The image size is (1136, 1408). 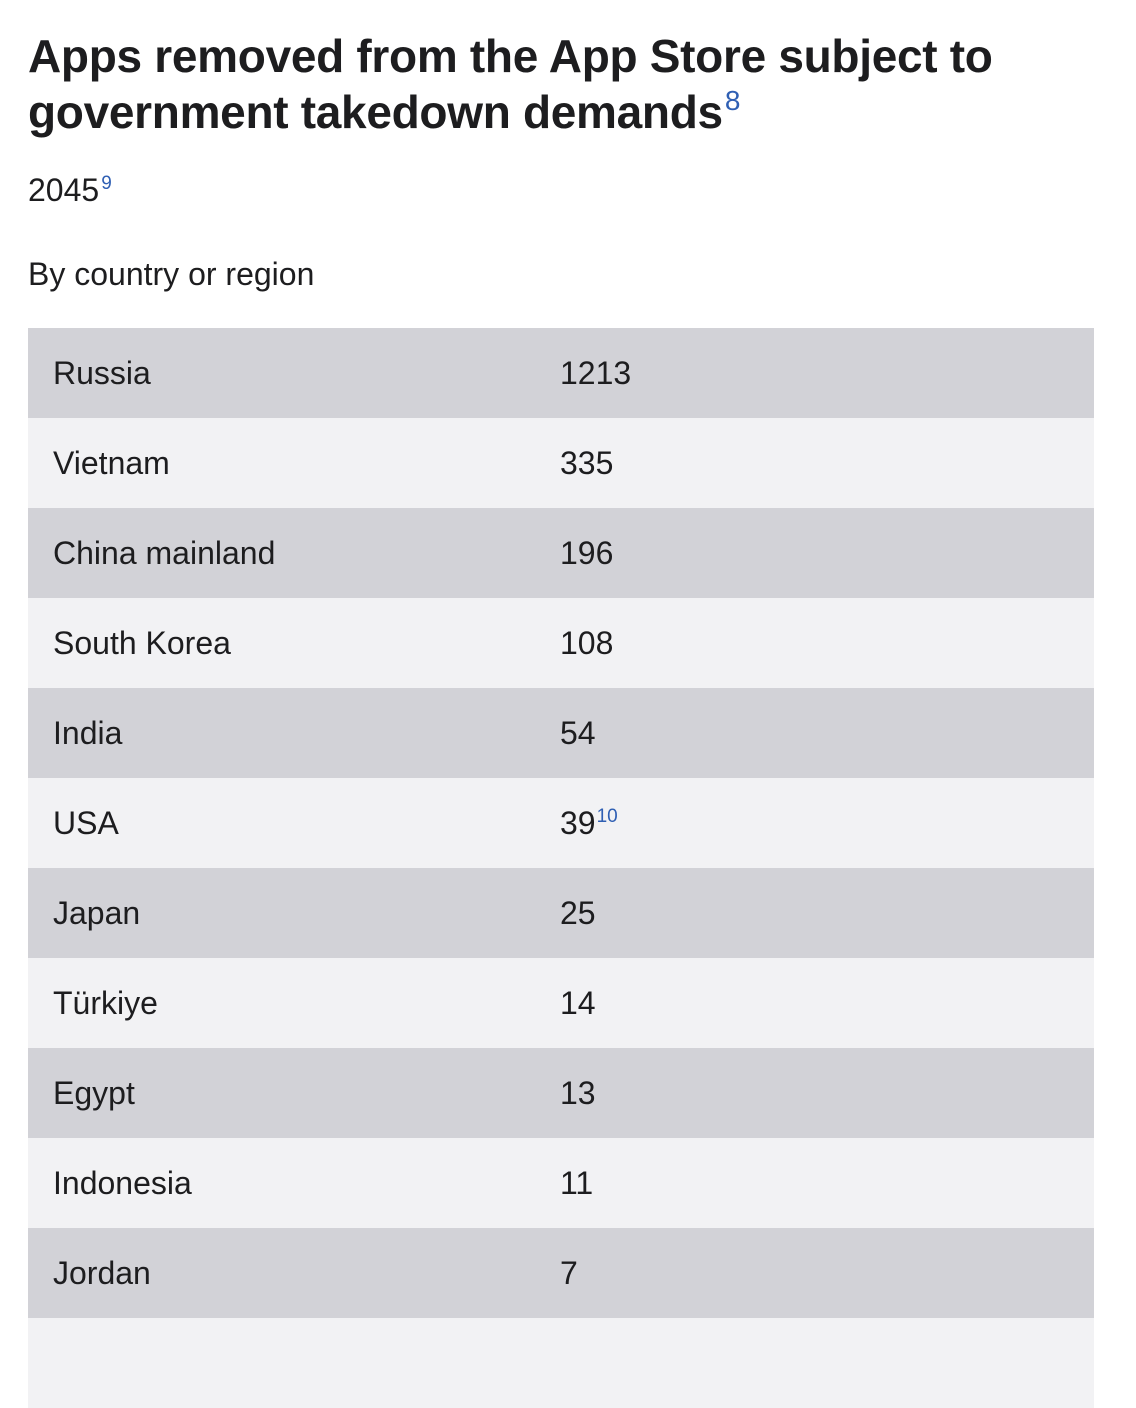 What do you see at coordinates (587, 552) in the screenshot?
I see `count-value: 196` at bounding box center [587, 552].